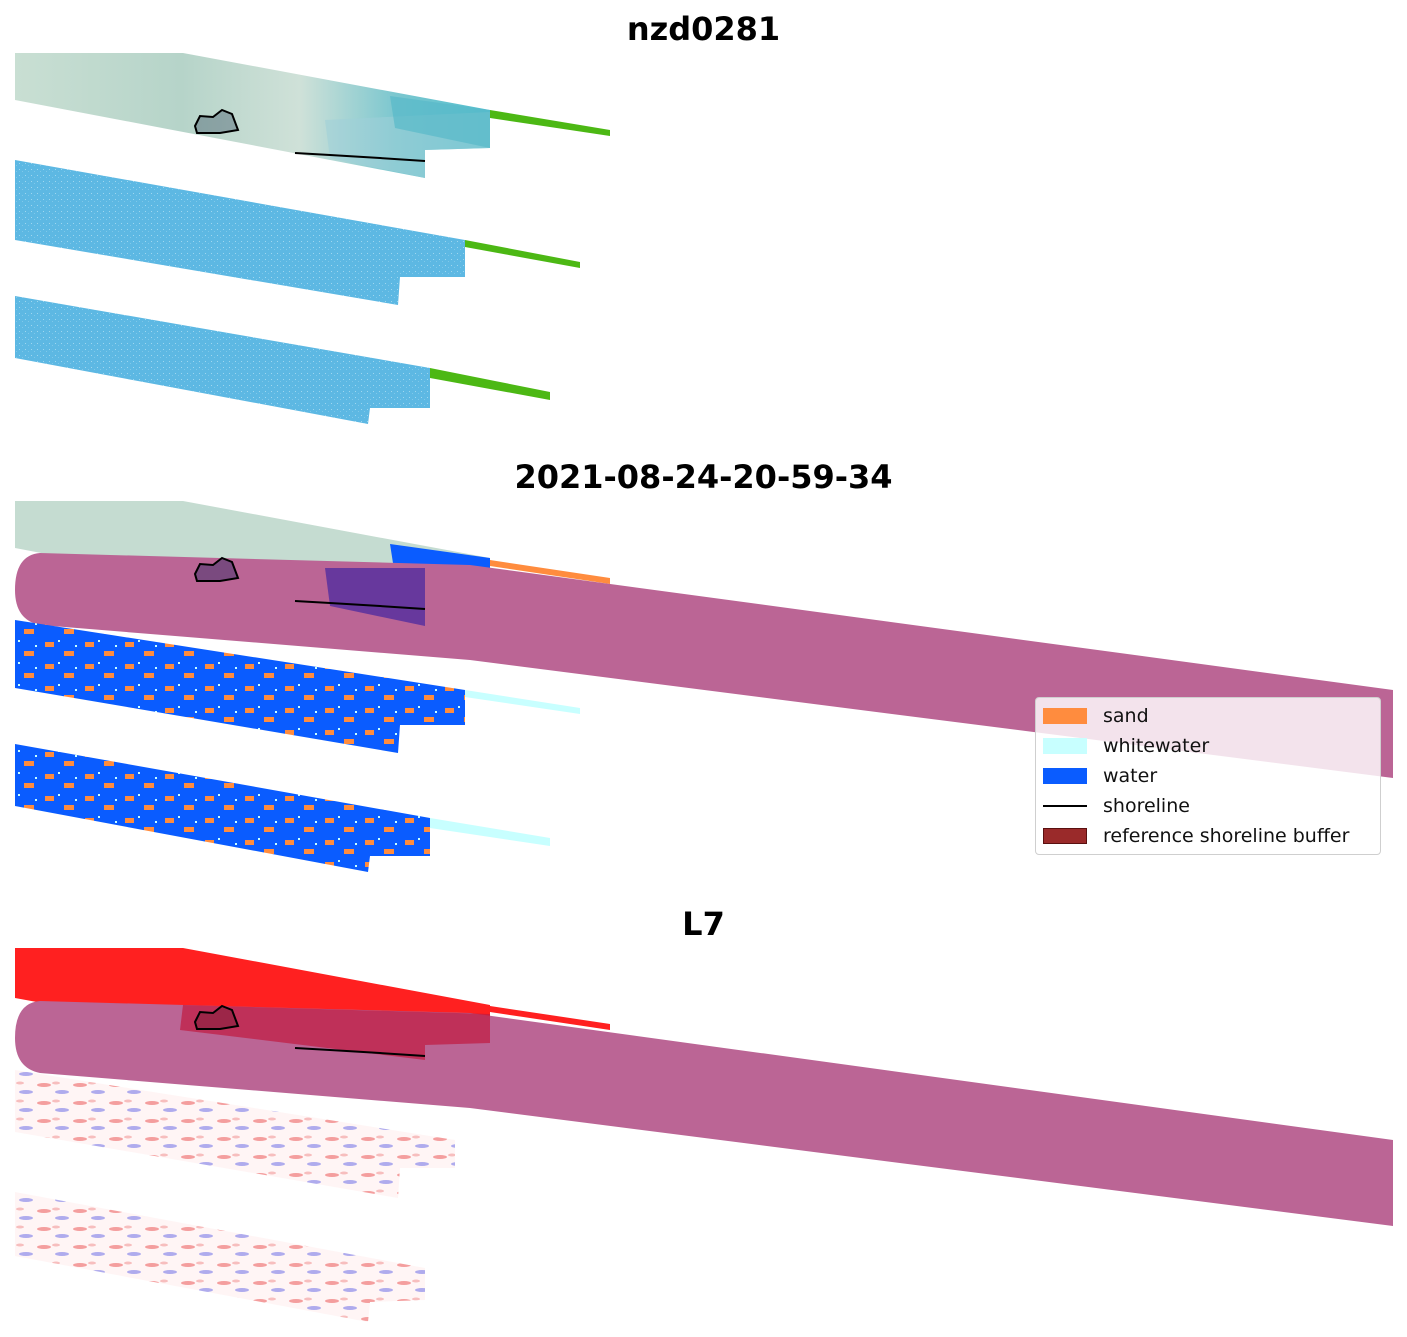 The image size is (1407, 1337). I want to click on legend-label-water: water, so click(1130, 776).